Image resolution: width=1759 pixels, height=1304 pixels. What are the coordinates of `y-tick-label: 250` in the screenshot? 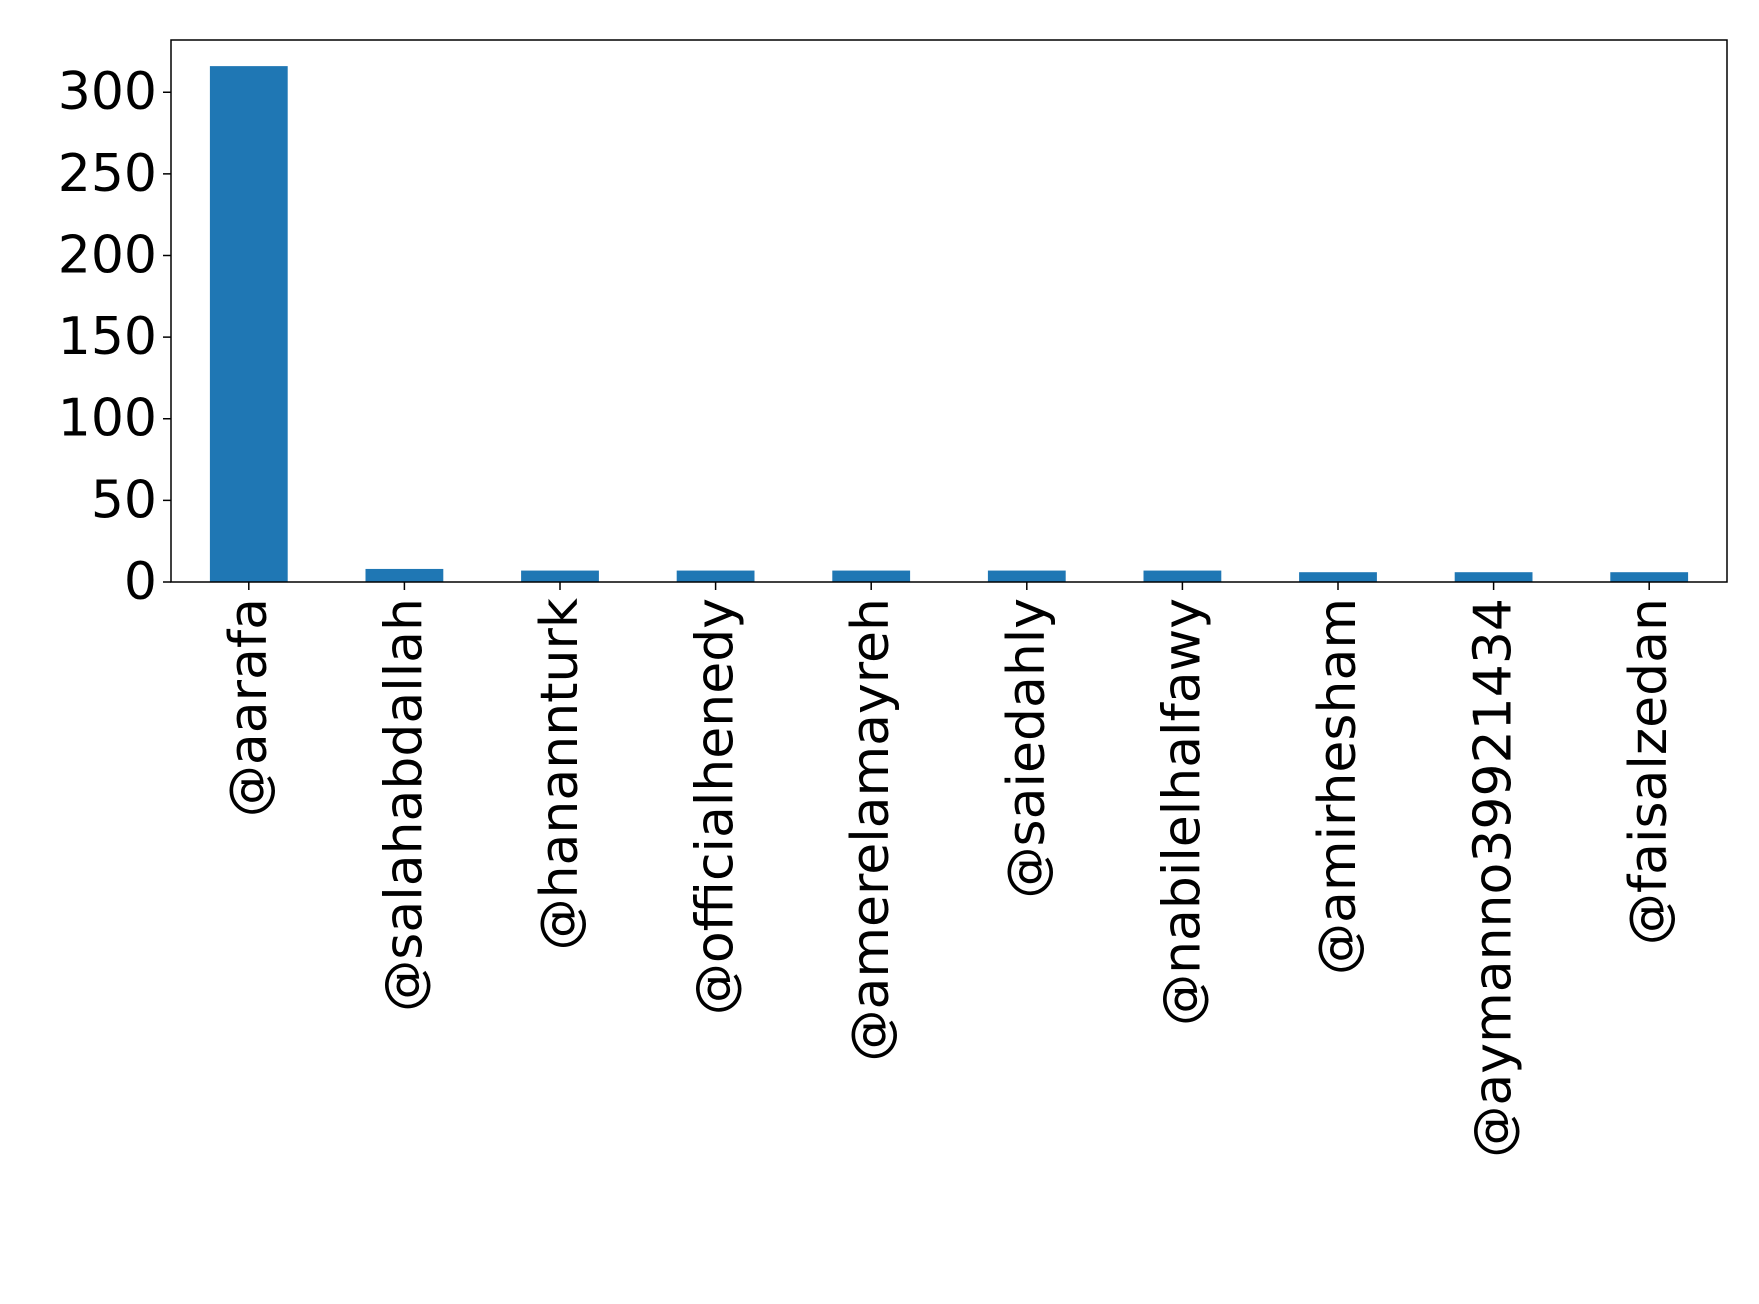 It's located at (107, 174).